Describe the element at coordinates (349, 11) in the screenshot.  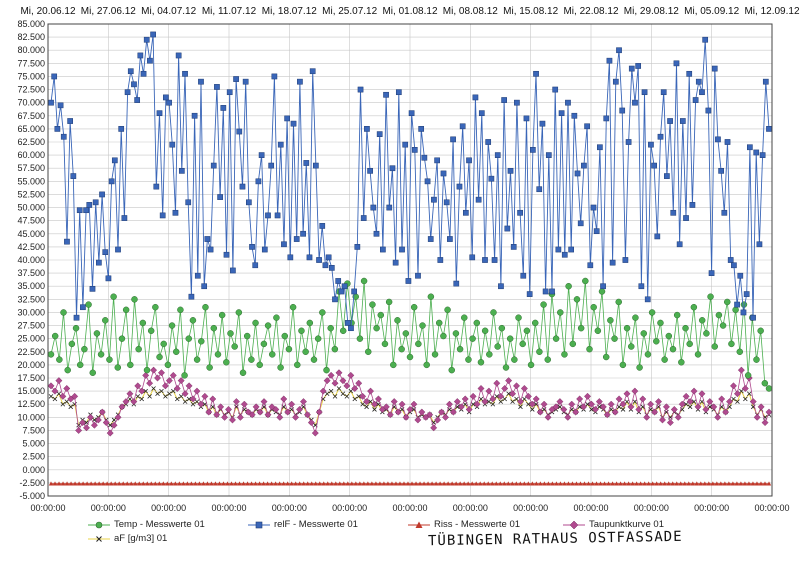
I see `x-tick-label-top: Mi, 25.07.12` at that location.